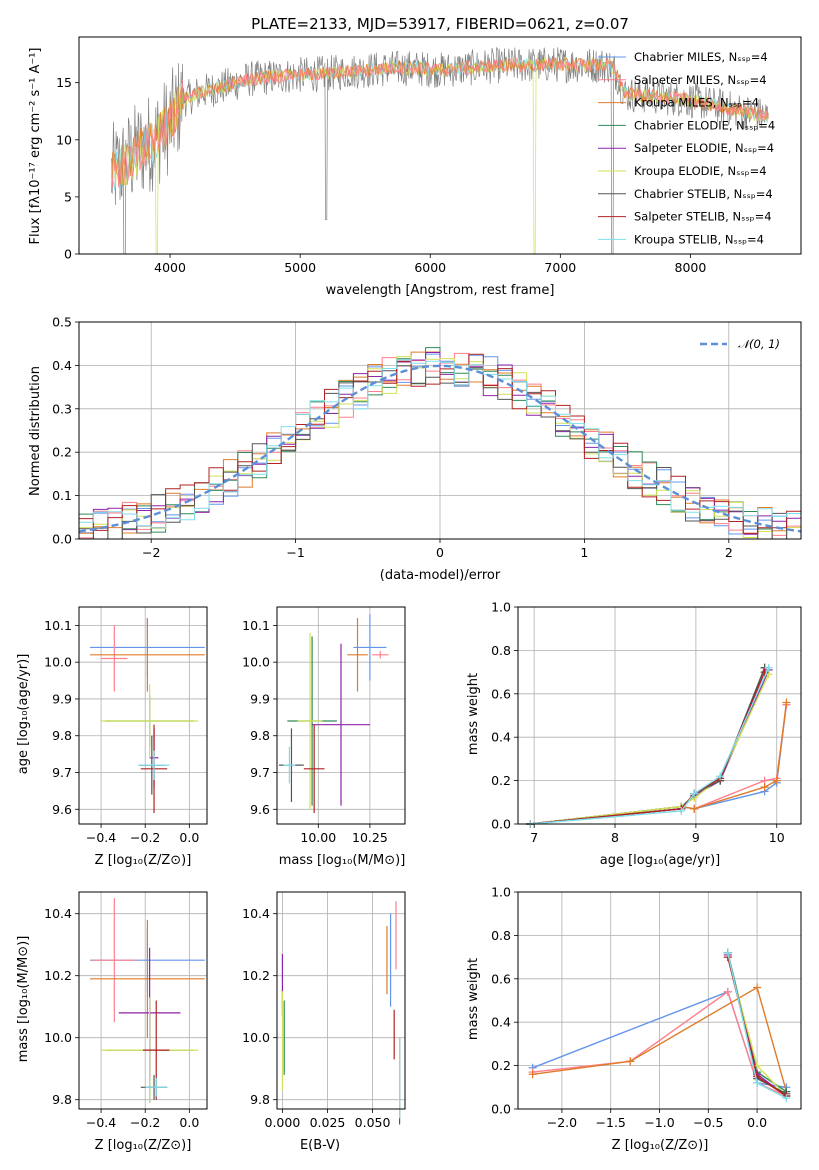  Describe the element at coordinates (320, 1145) in the screenshot. I see `ebv-x-label: E(B-V)` at that location.